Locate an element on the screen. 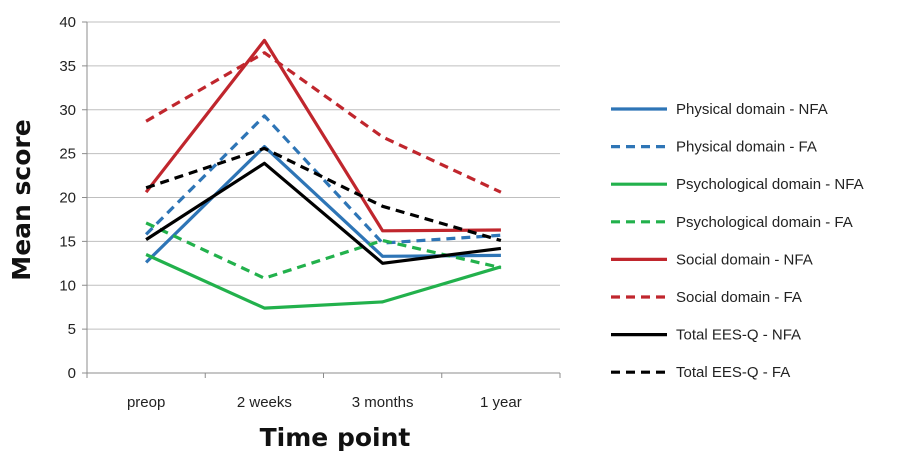 This screenshot has height=455, width=913. legend-label: Social domain - NFA is located at coordinates (744, 259).